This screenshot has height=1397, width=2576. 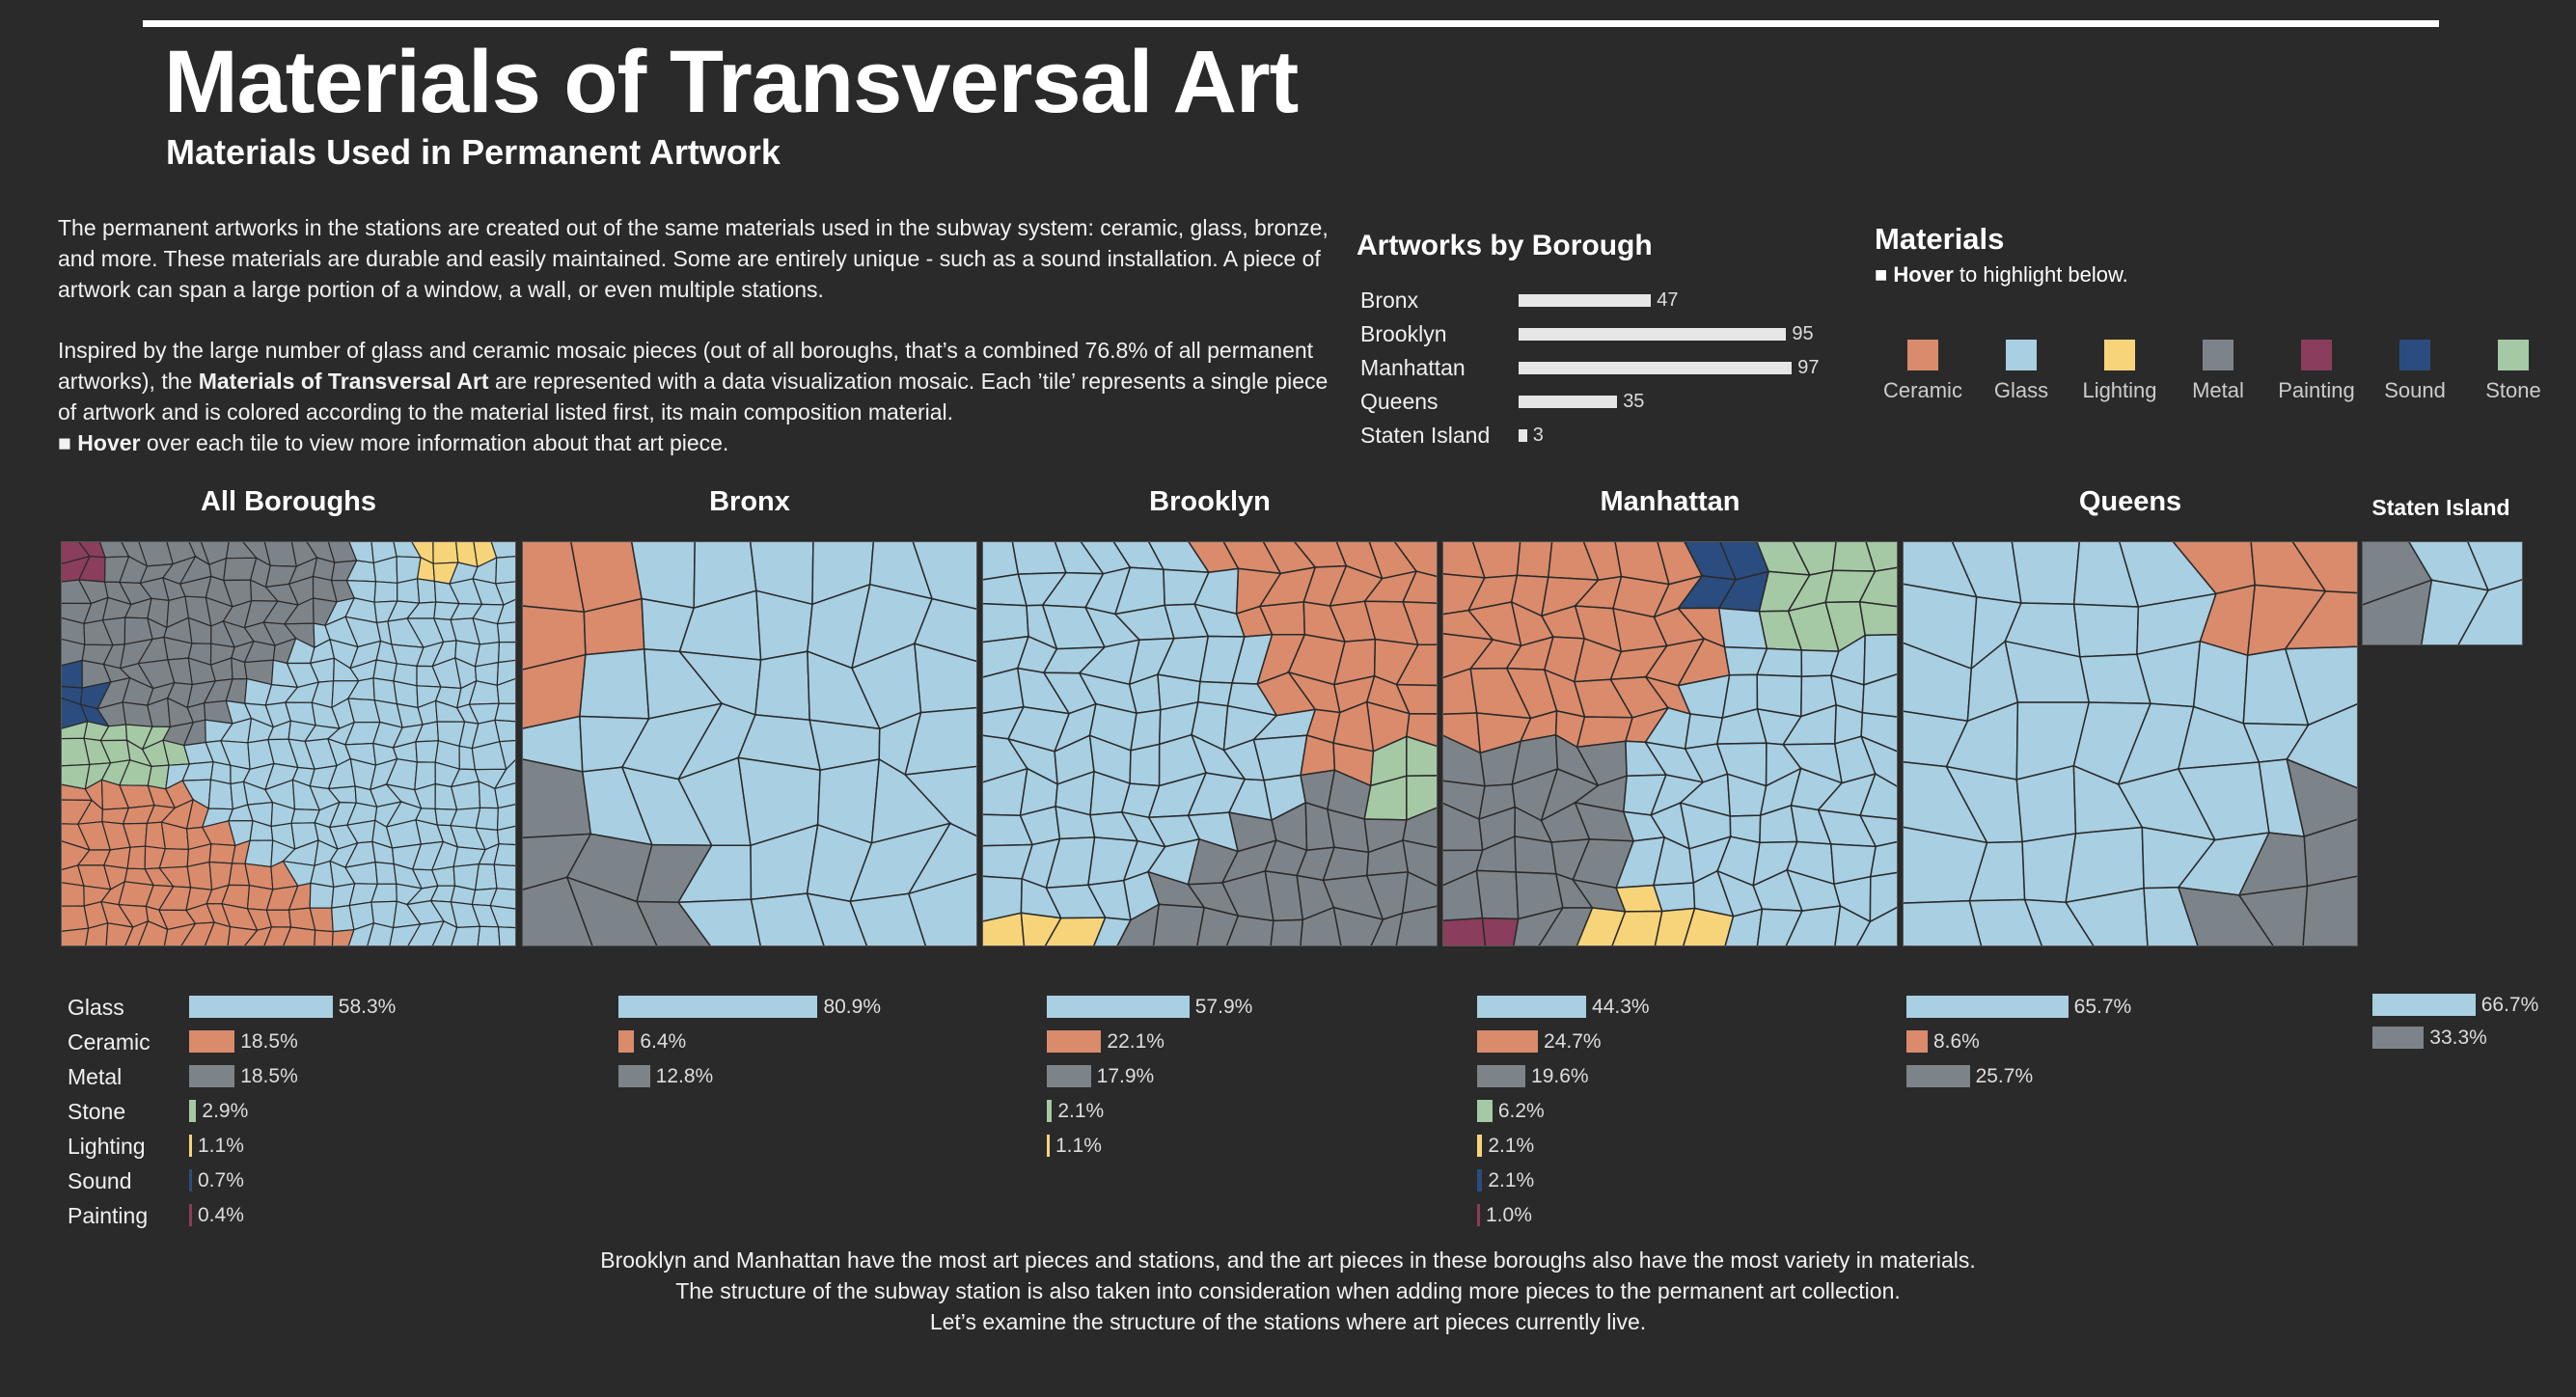 What do you see at coordinates (1501, 1076) in the screenshot?
I see `bar-manhattan-metal` at bounding box center [1501, 1076].